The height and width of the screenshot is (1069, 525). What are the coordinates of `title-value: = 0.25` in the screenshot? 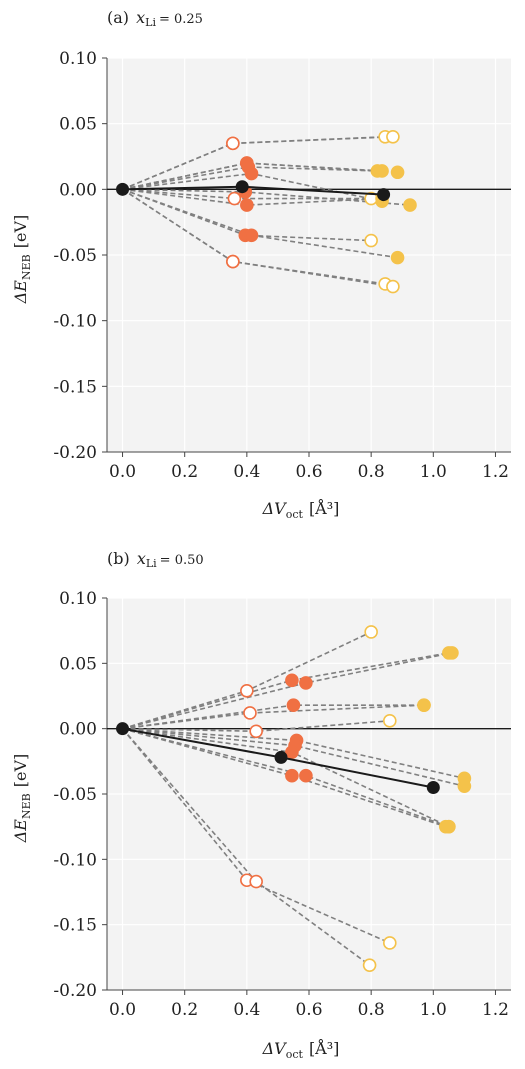 It's located at (181, 19).